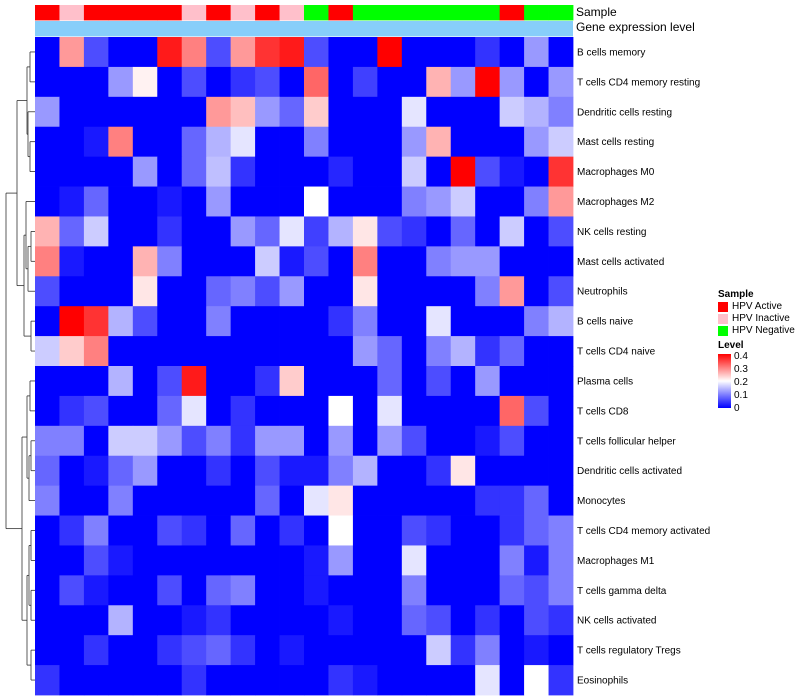  What do you see at coordinates (601, 501) in the screenshot?
I see `row-label: Monocytes` at bounding box center [601, 501].